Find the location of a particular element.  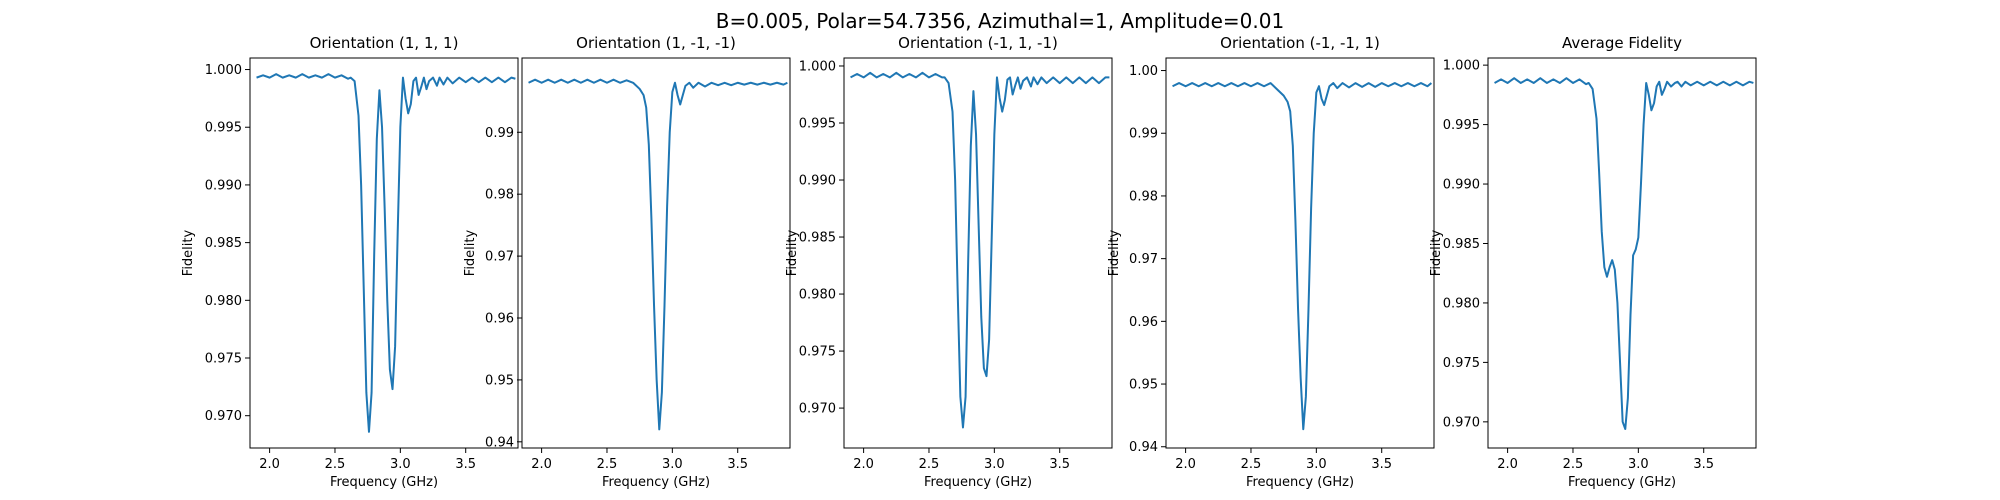

subplot-title: Orientation (-1, -1, 1) is located at coordinates (1300, 43).